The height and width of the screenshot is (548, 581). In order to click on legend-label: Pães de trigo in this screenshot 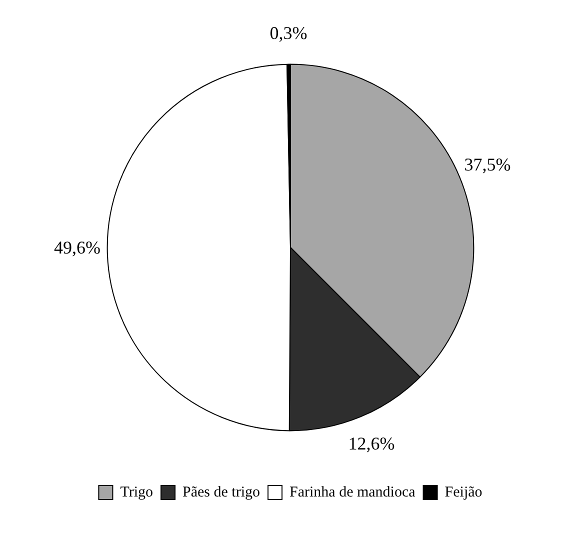, I will do `click(221, 492)`.